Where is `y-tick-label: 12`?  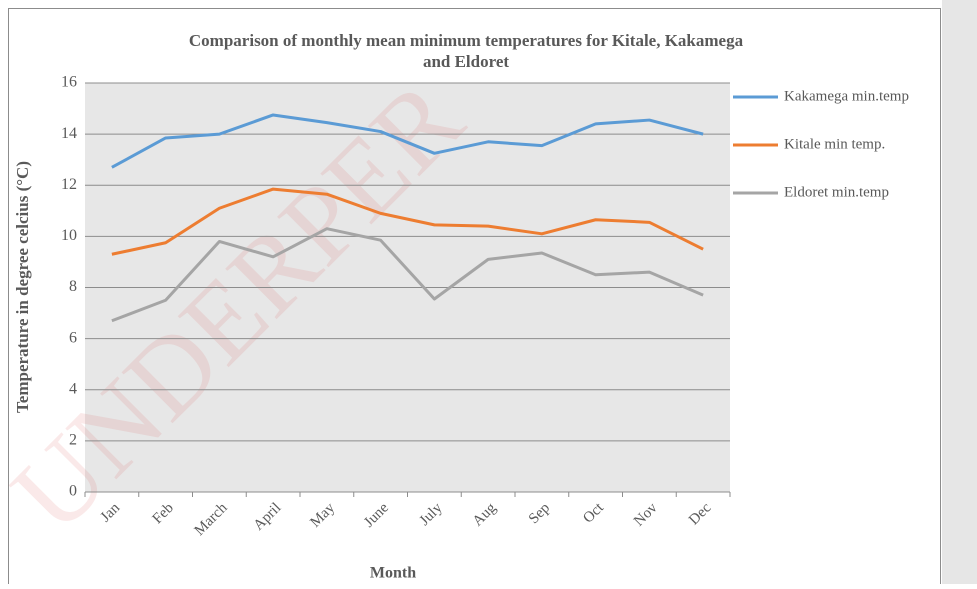 y-tick-label: 12 is located at coordinates (69, 184).